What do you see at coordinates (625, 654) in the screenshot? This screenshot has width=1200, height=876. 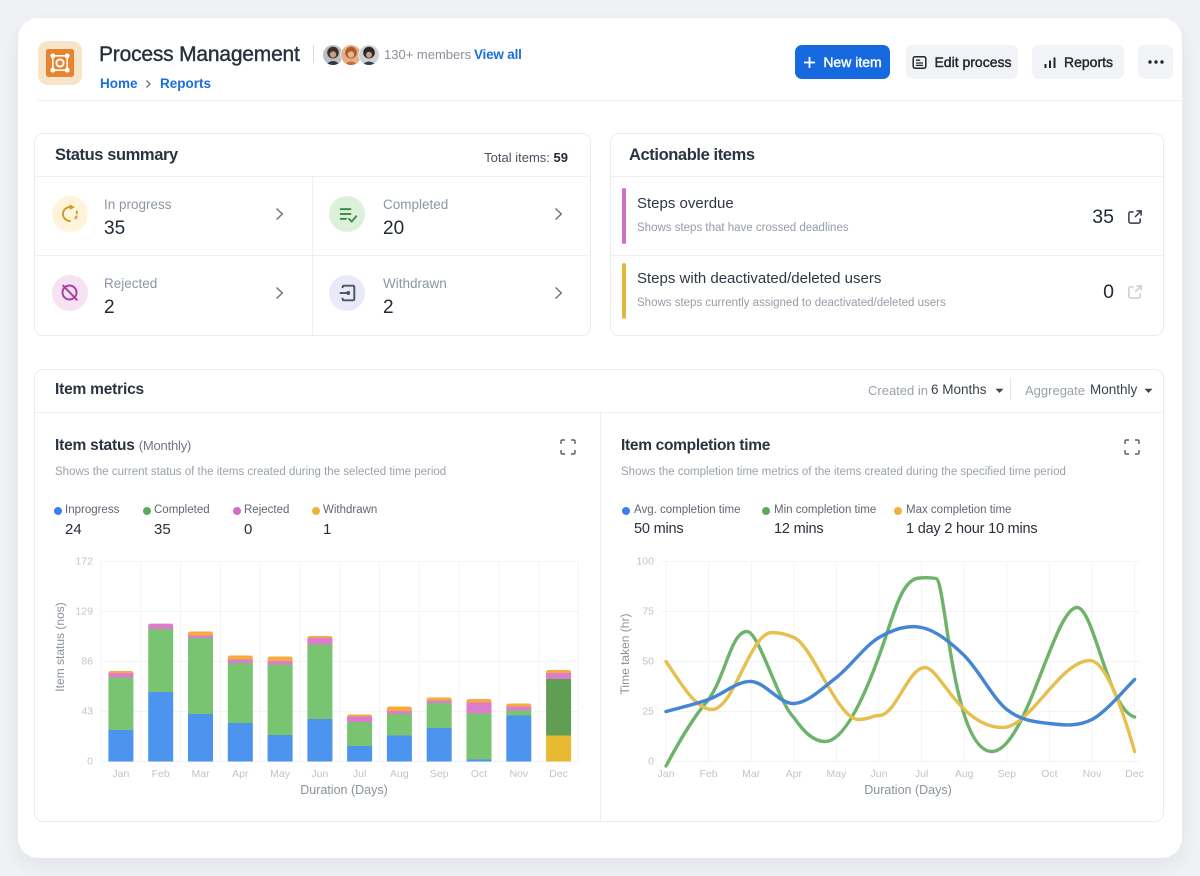 I see `svg-text: Time taken (hr)` at bounding box center [625, 654].